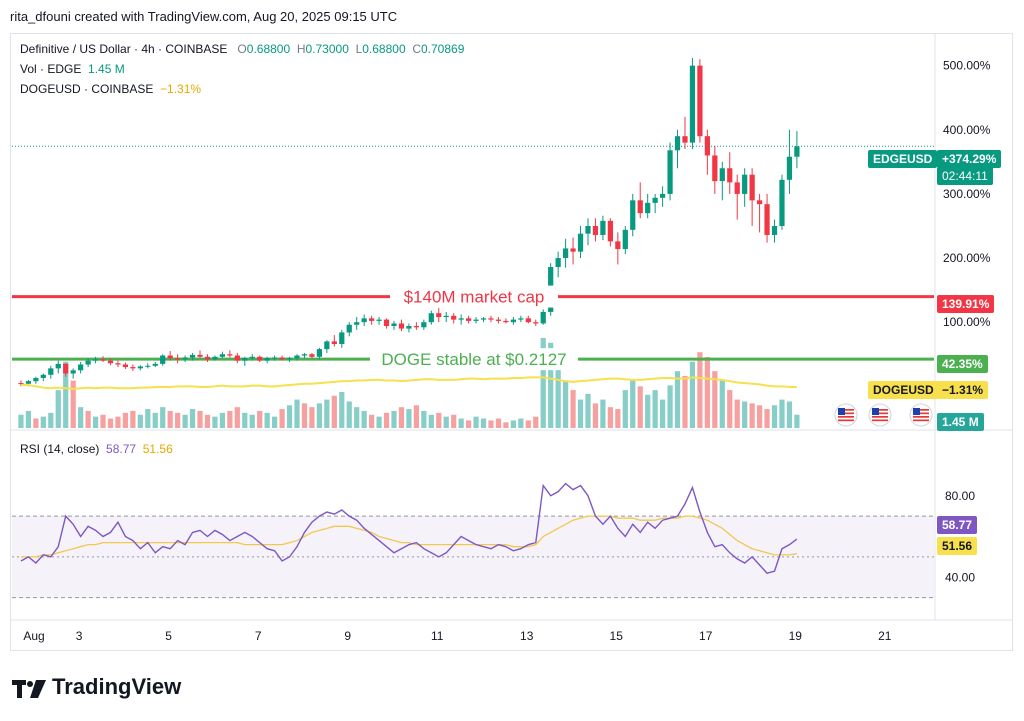  Describe the element at coordinates (72, 69) in the screenshot. I see `volume-legend: Vol · EDGE 1.45 M` at that location.